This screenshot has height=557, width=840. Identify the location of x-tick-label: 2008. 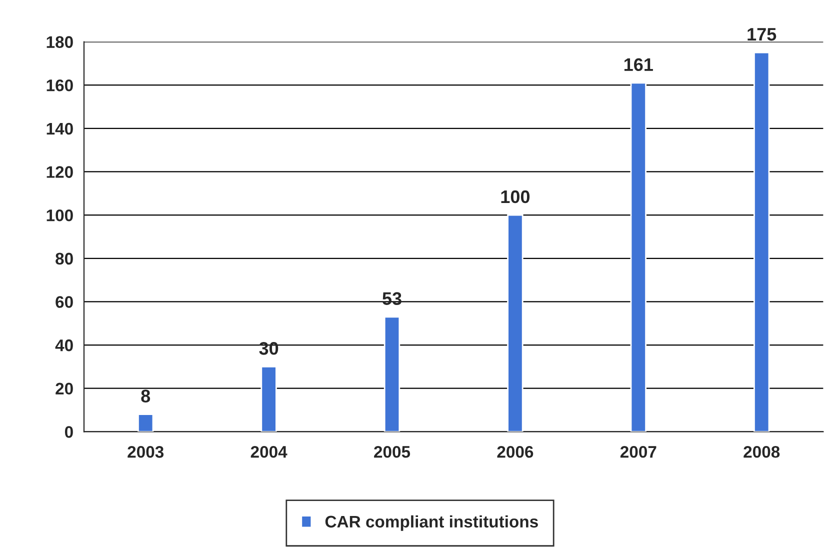
(762, 452).